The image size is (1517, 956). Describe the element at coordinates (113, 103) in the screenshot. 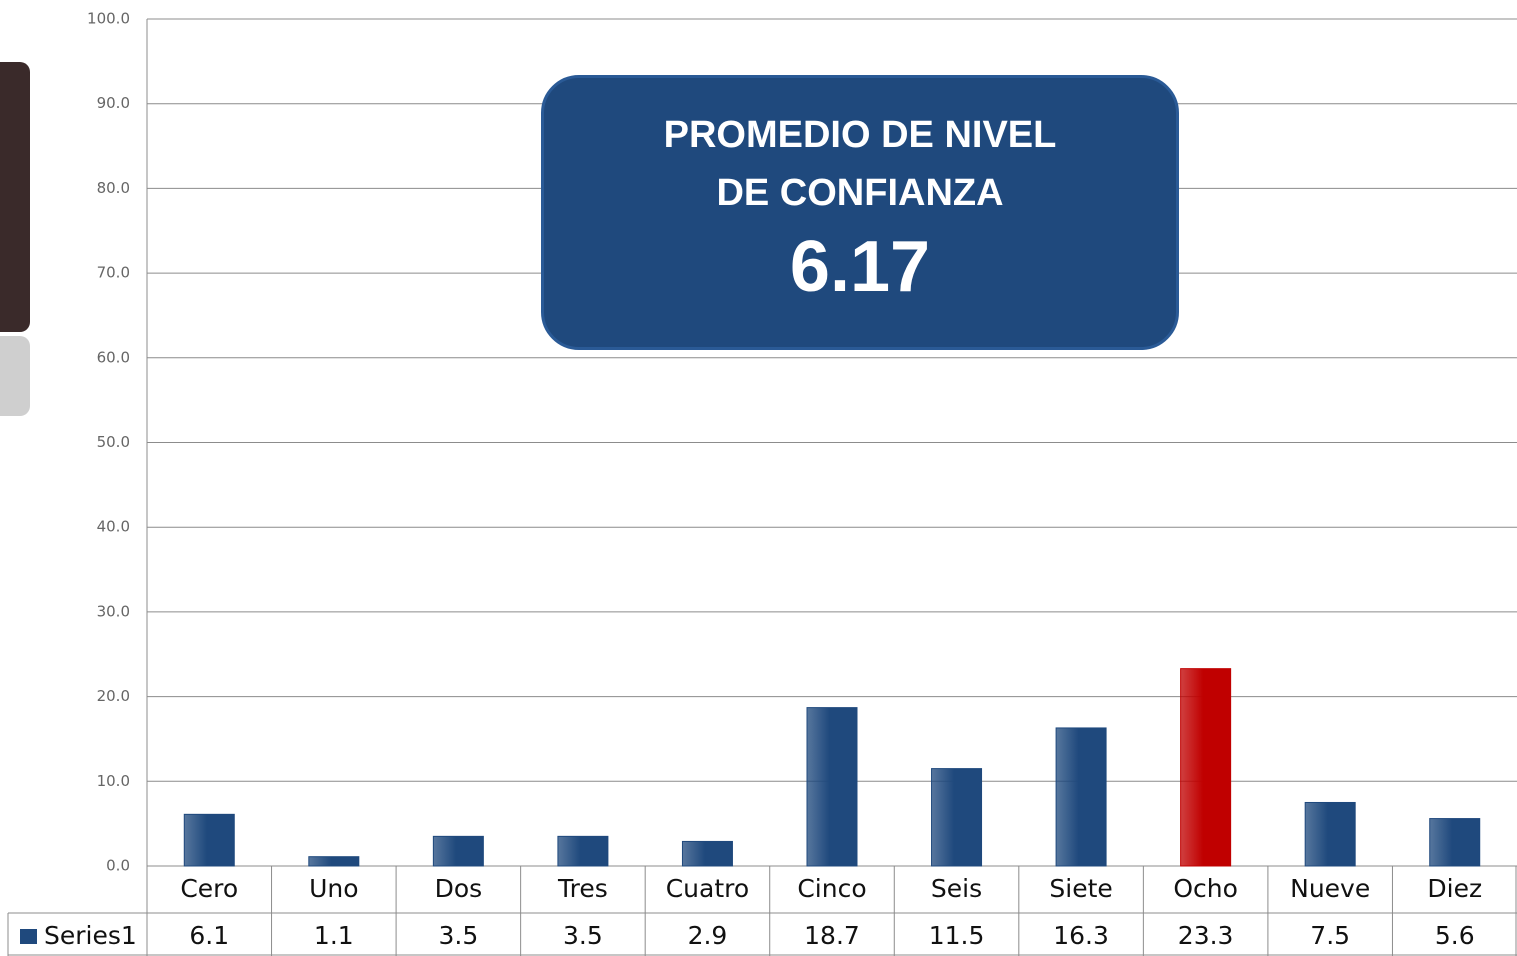

I see `y-tick-label: 90.0` at that location.